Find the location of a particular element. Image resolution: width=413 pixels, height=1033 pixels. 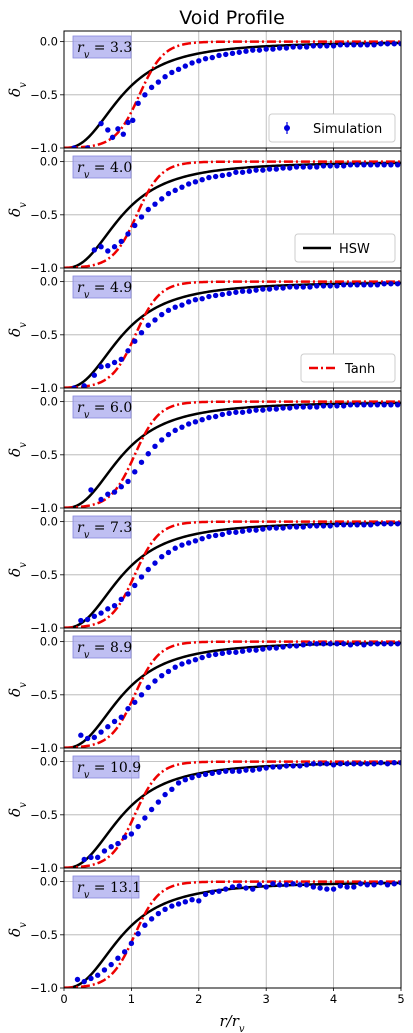

panel-1: 0.0 −0.5 −1.0 δv rv = 4.0 HSW is located at coordinates (204, 212).